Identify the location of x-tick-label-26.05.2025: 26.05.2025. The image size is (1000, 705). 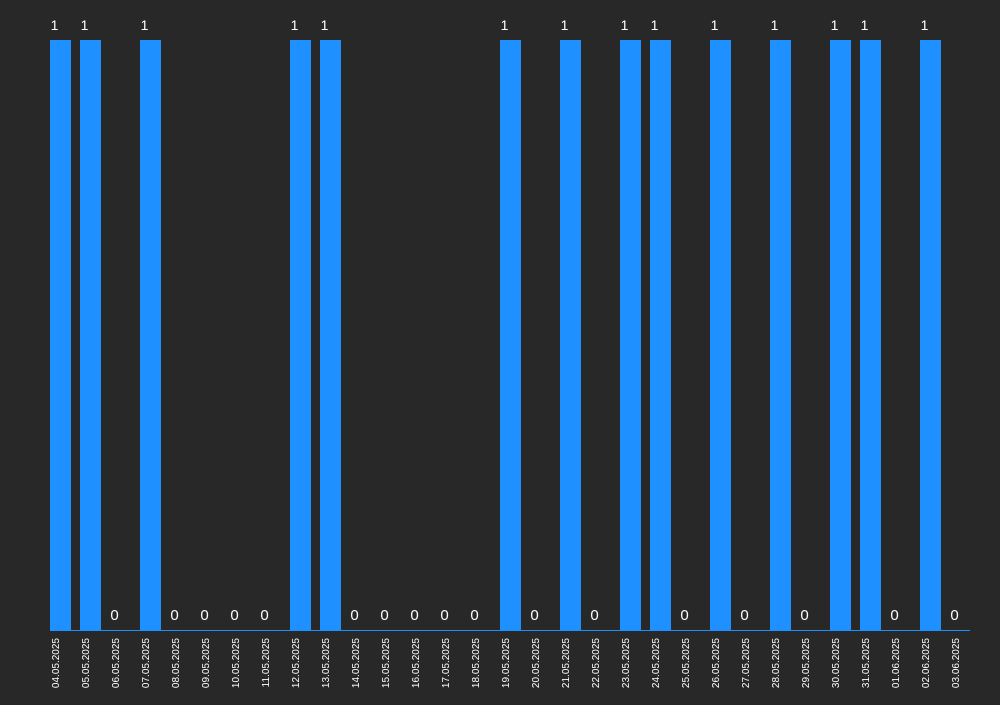
(716, 663).